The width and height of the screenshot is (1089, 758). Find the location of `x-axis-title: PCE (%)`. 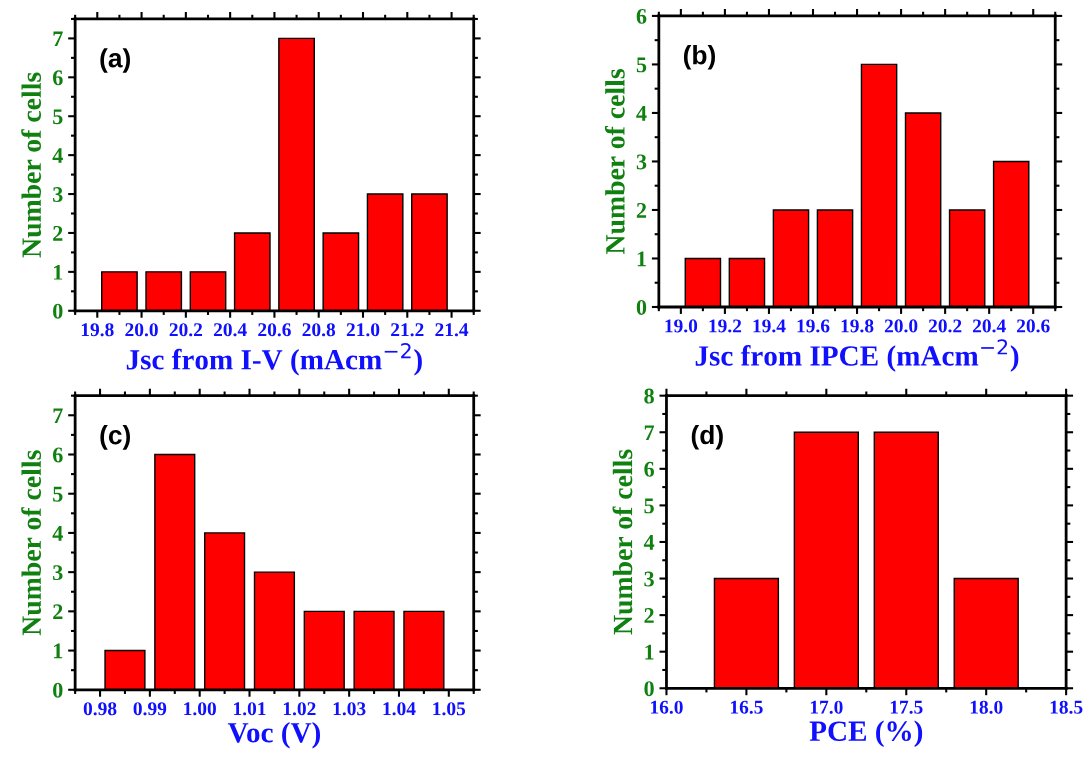

x-axis-title: PCE (%) is located at coordinates (866, 733).